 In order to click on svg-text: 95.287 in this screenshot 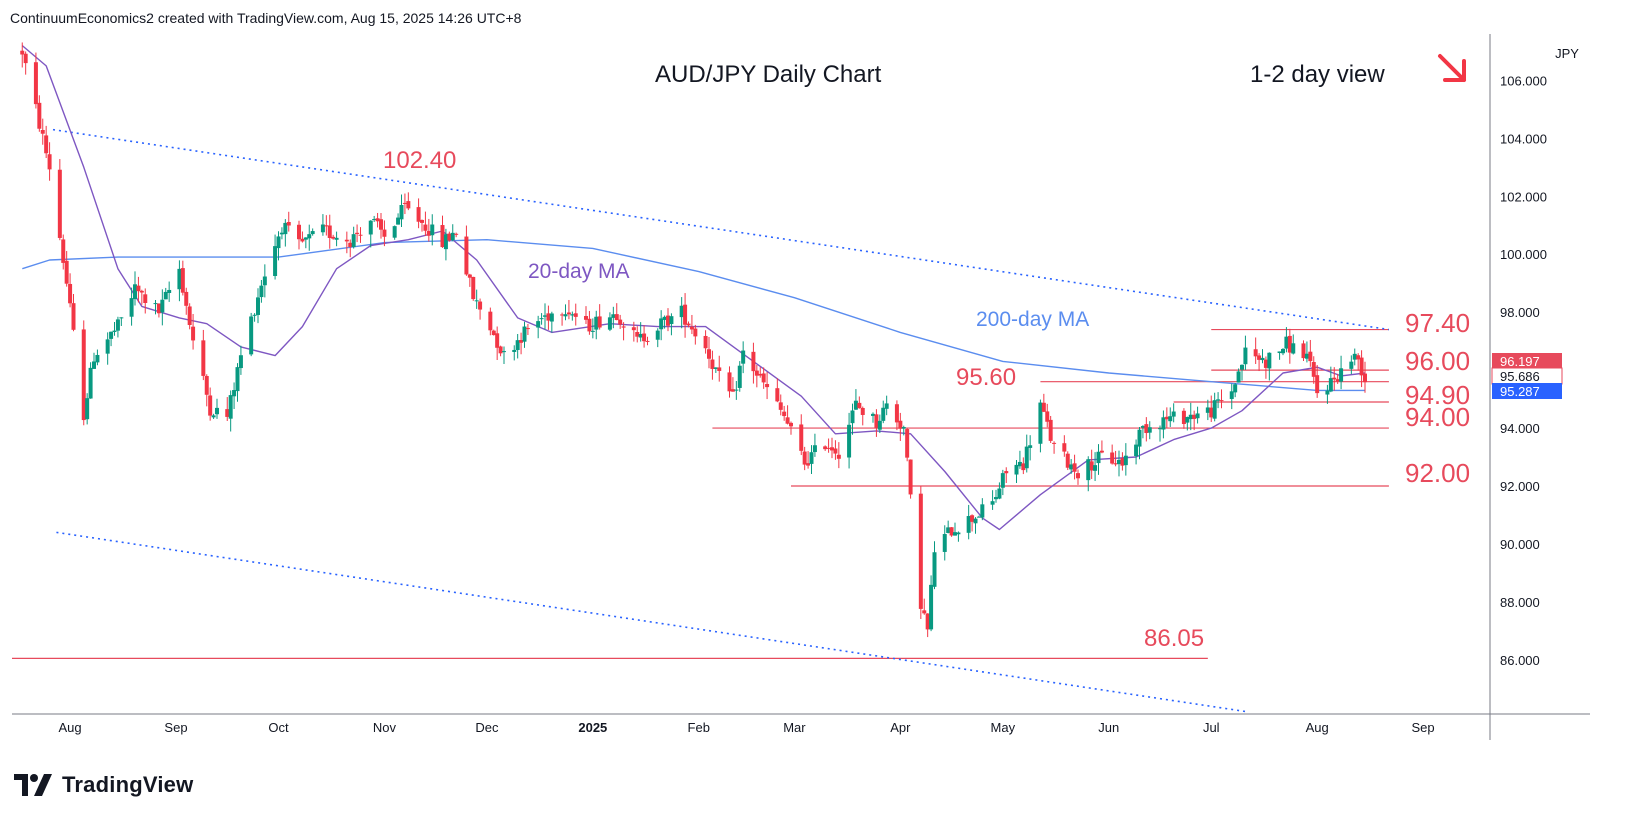, I will do `click(1520, 391)`.